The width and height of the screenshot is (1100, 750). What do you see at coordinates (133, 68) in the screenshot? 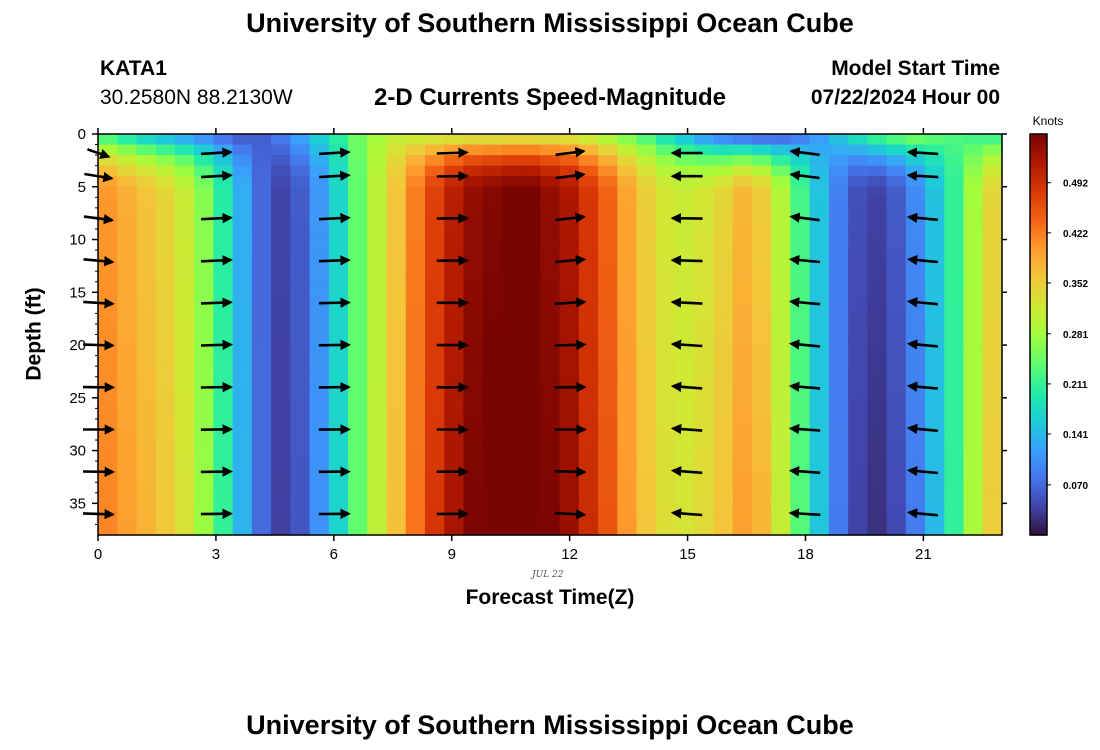
I see `station-id: KATA1` at bounding box center [133, 68].